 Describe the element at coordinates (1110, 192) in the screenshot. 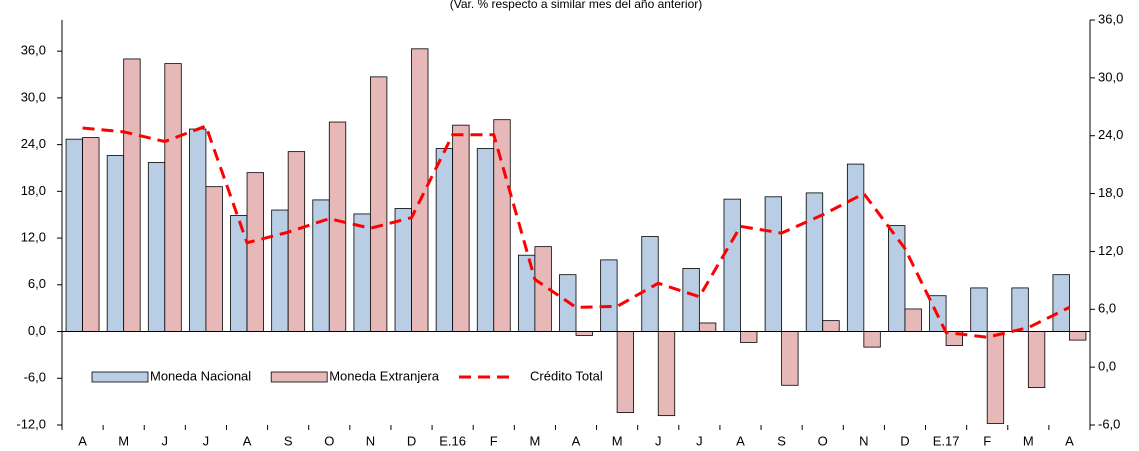

I see `y2-tick-label: 18,0` at that location.